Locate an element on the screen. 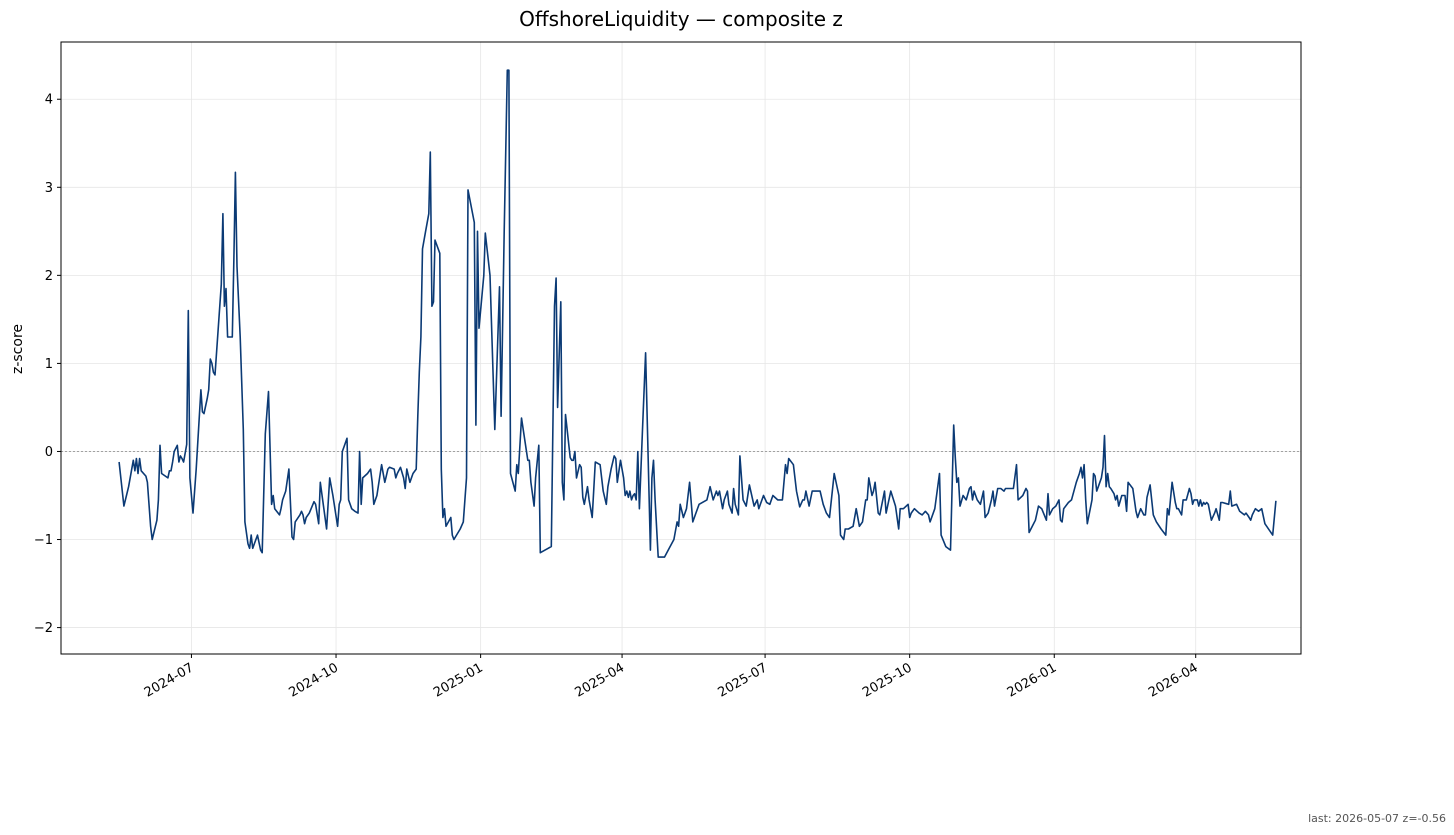  x-tick-label: 2024-10 is located at coordinates (313, 680).